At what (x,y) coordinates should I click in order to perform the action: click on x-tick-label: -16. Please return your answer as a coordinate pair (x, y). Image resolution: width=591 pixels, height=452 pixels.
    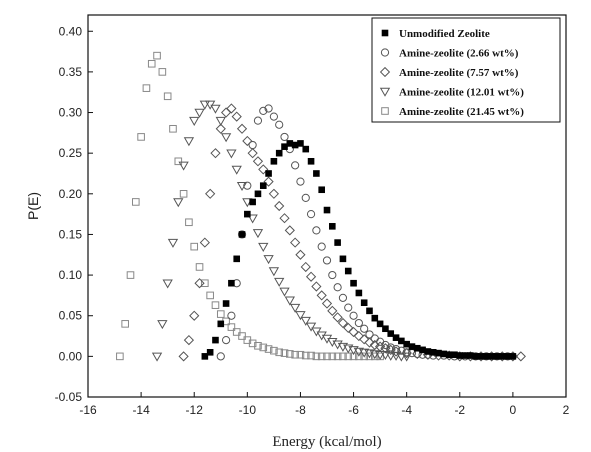
    Looking at the image, I should click on (88, 410).